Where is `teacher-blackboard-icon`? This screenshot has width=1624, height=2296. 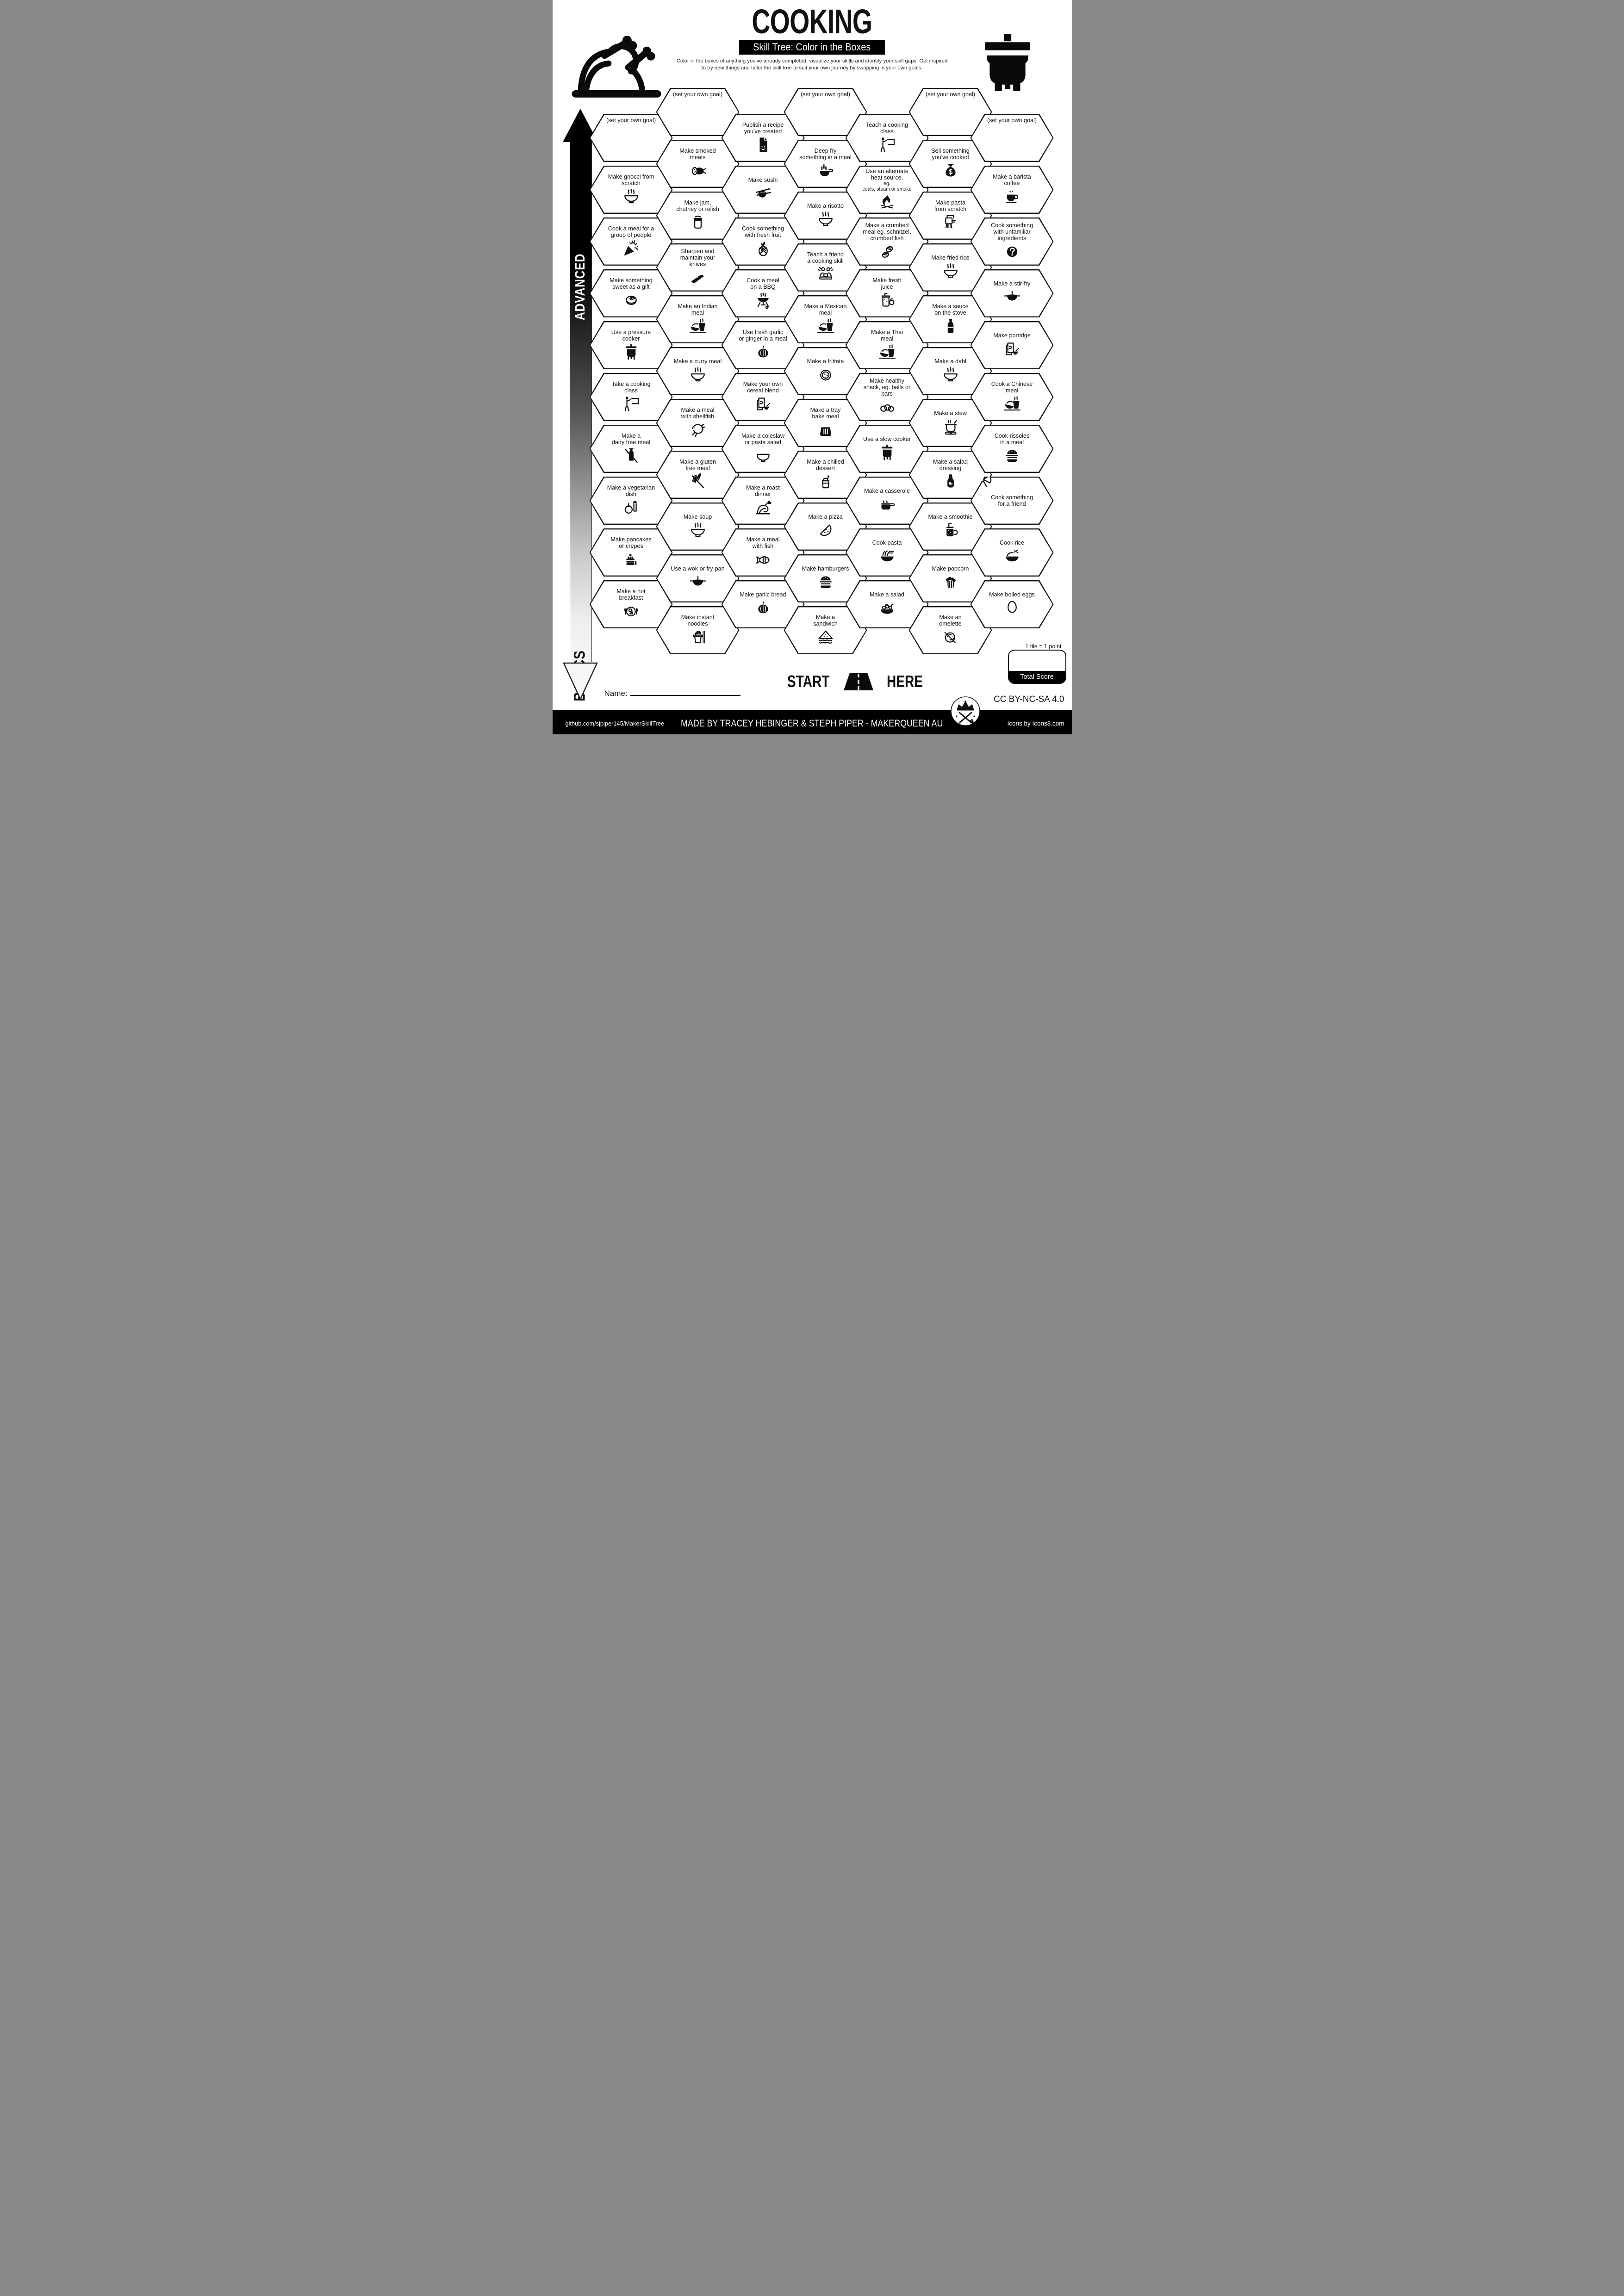 teacher-blackboard-icon is located at coordinates (631, 405).